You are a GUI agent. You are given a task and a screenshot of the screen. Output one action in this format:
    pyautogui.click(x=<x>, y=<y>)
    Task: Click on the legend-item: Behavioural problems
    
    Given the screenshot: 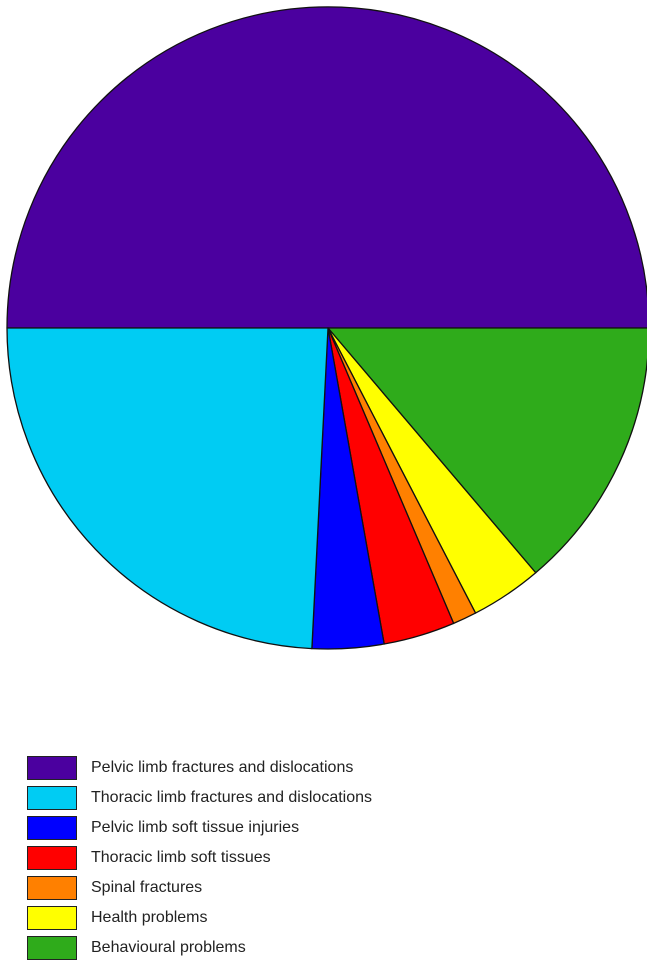 What is the action you would take?
    pyautogui.click(x=327, y=947)
    